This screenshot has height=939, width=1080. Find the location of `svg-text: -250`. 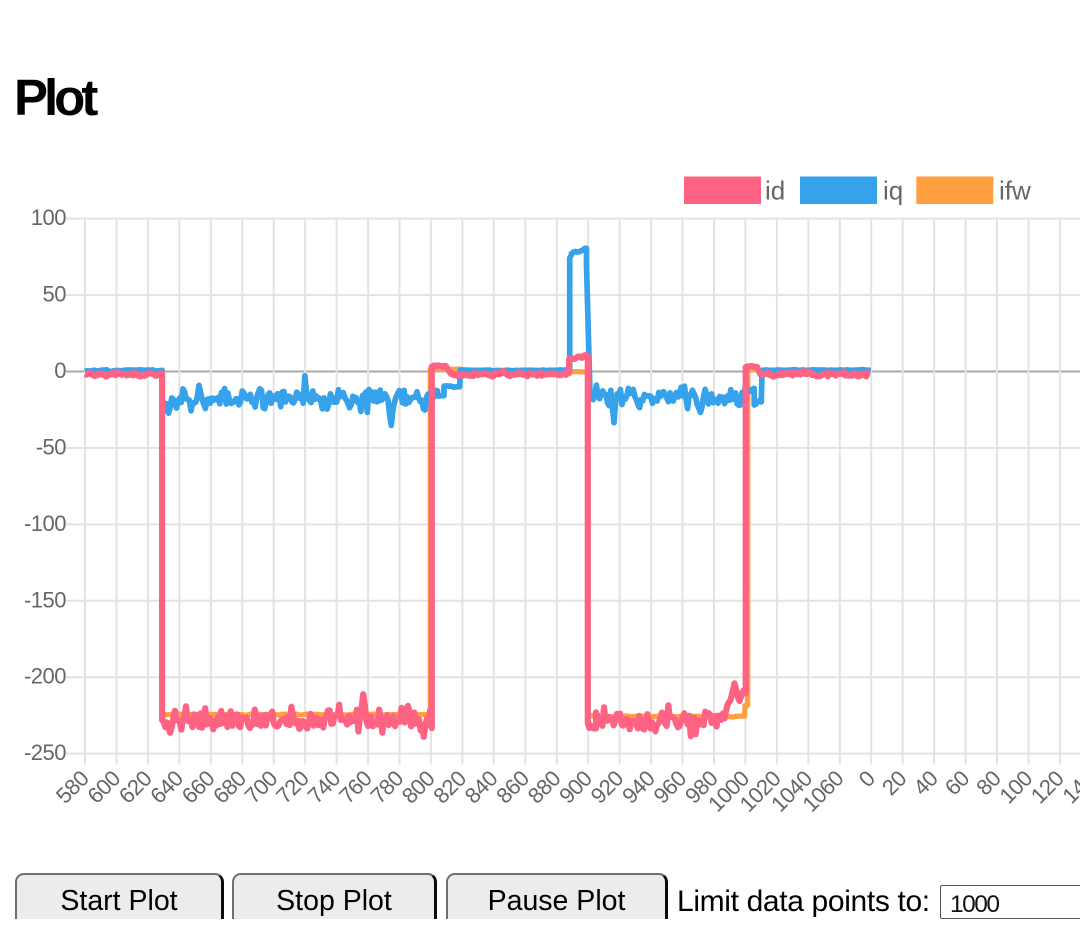

svg-text: -250 is located at coordinates (45, 752).